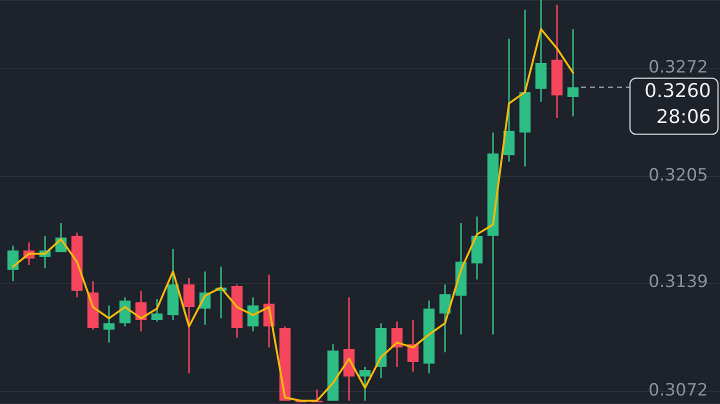 This screenshot has width=720, height=404. I want to click on y-tick-label: 0.3205, so click(678, 176).